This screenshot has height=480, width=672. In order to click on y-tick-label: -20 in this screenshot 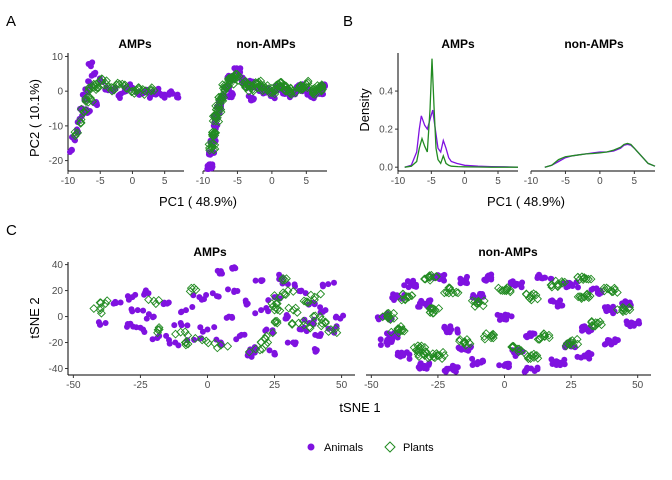, I will do `click(56, 343)`.